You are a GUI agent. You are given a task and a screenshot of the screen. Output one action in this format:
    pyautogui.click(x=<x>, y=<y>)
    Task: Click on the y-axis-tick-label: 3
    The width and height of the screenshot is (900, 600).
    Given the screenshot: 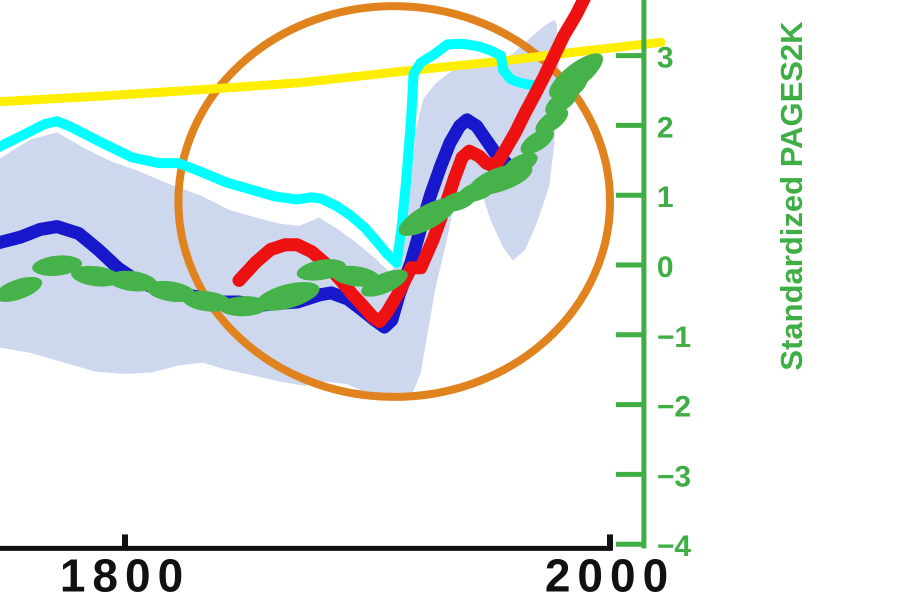 What is the action you would take?
    pyautogui.click(x=665, y=58)
    